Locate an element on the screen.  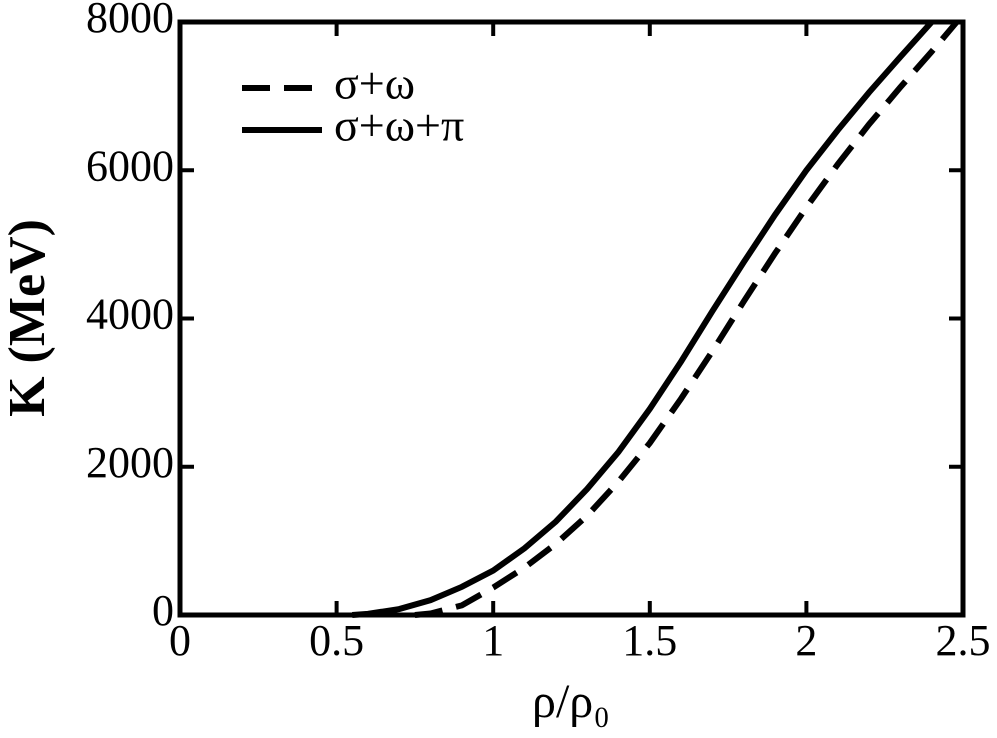
legend-label: σ+ω+π is located at coordinates (399, 125).